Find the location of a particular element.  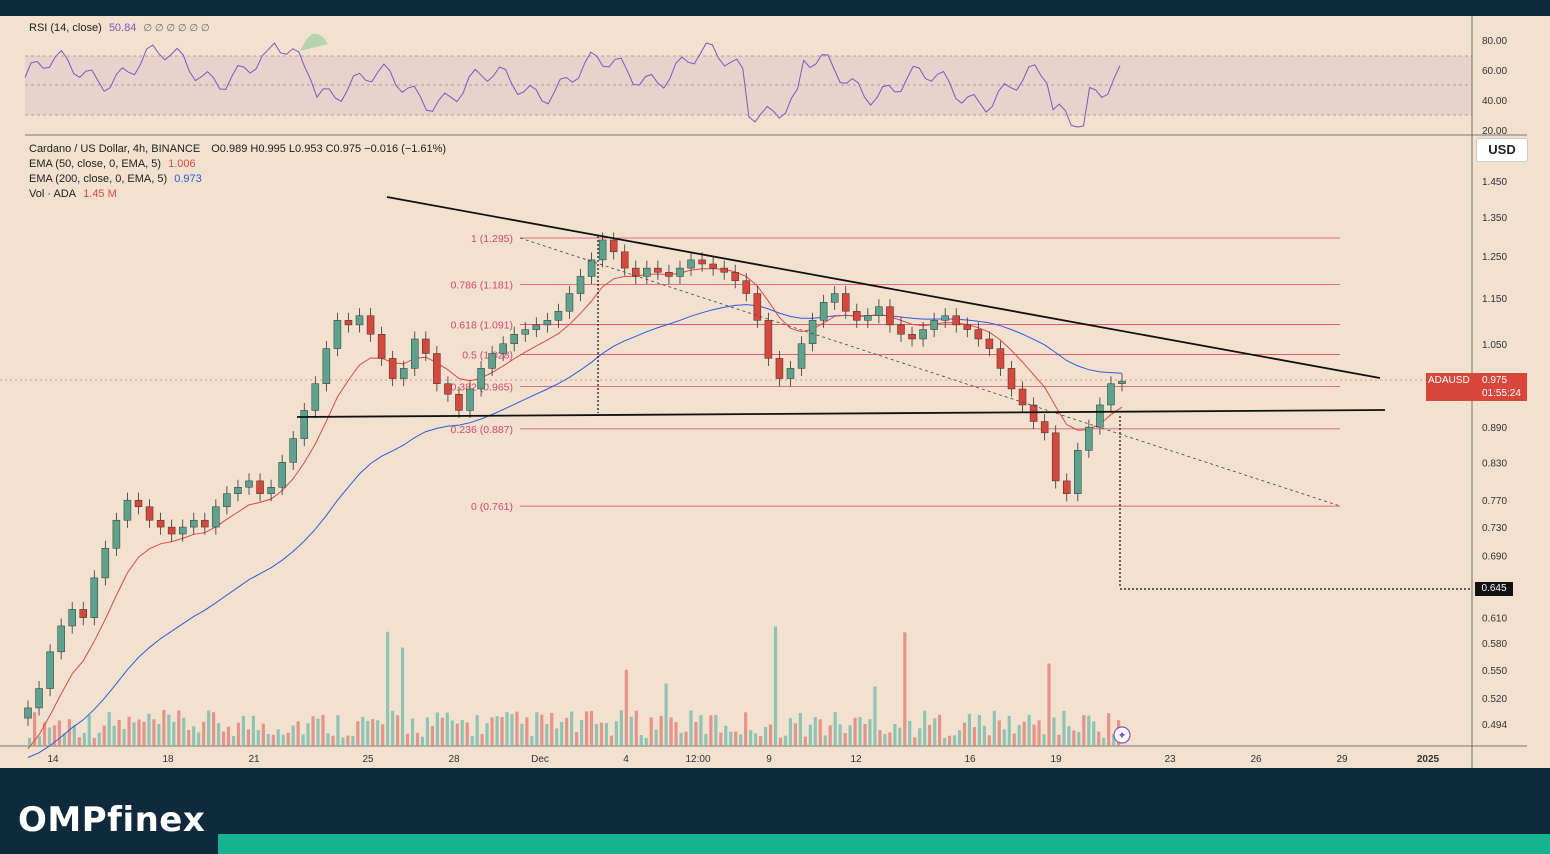

descending-trendline is located at coordinates (883, 287).